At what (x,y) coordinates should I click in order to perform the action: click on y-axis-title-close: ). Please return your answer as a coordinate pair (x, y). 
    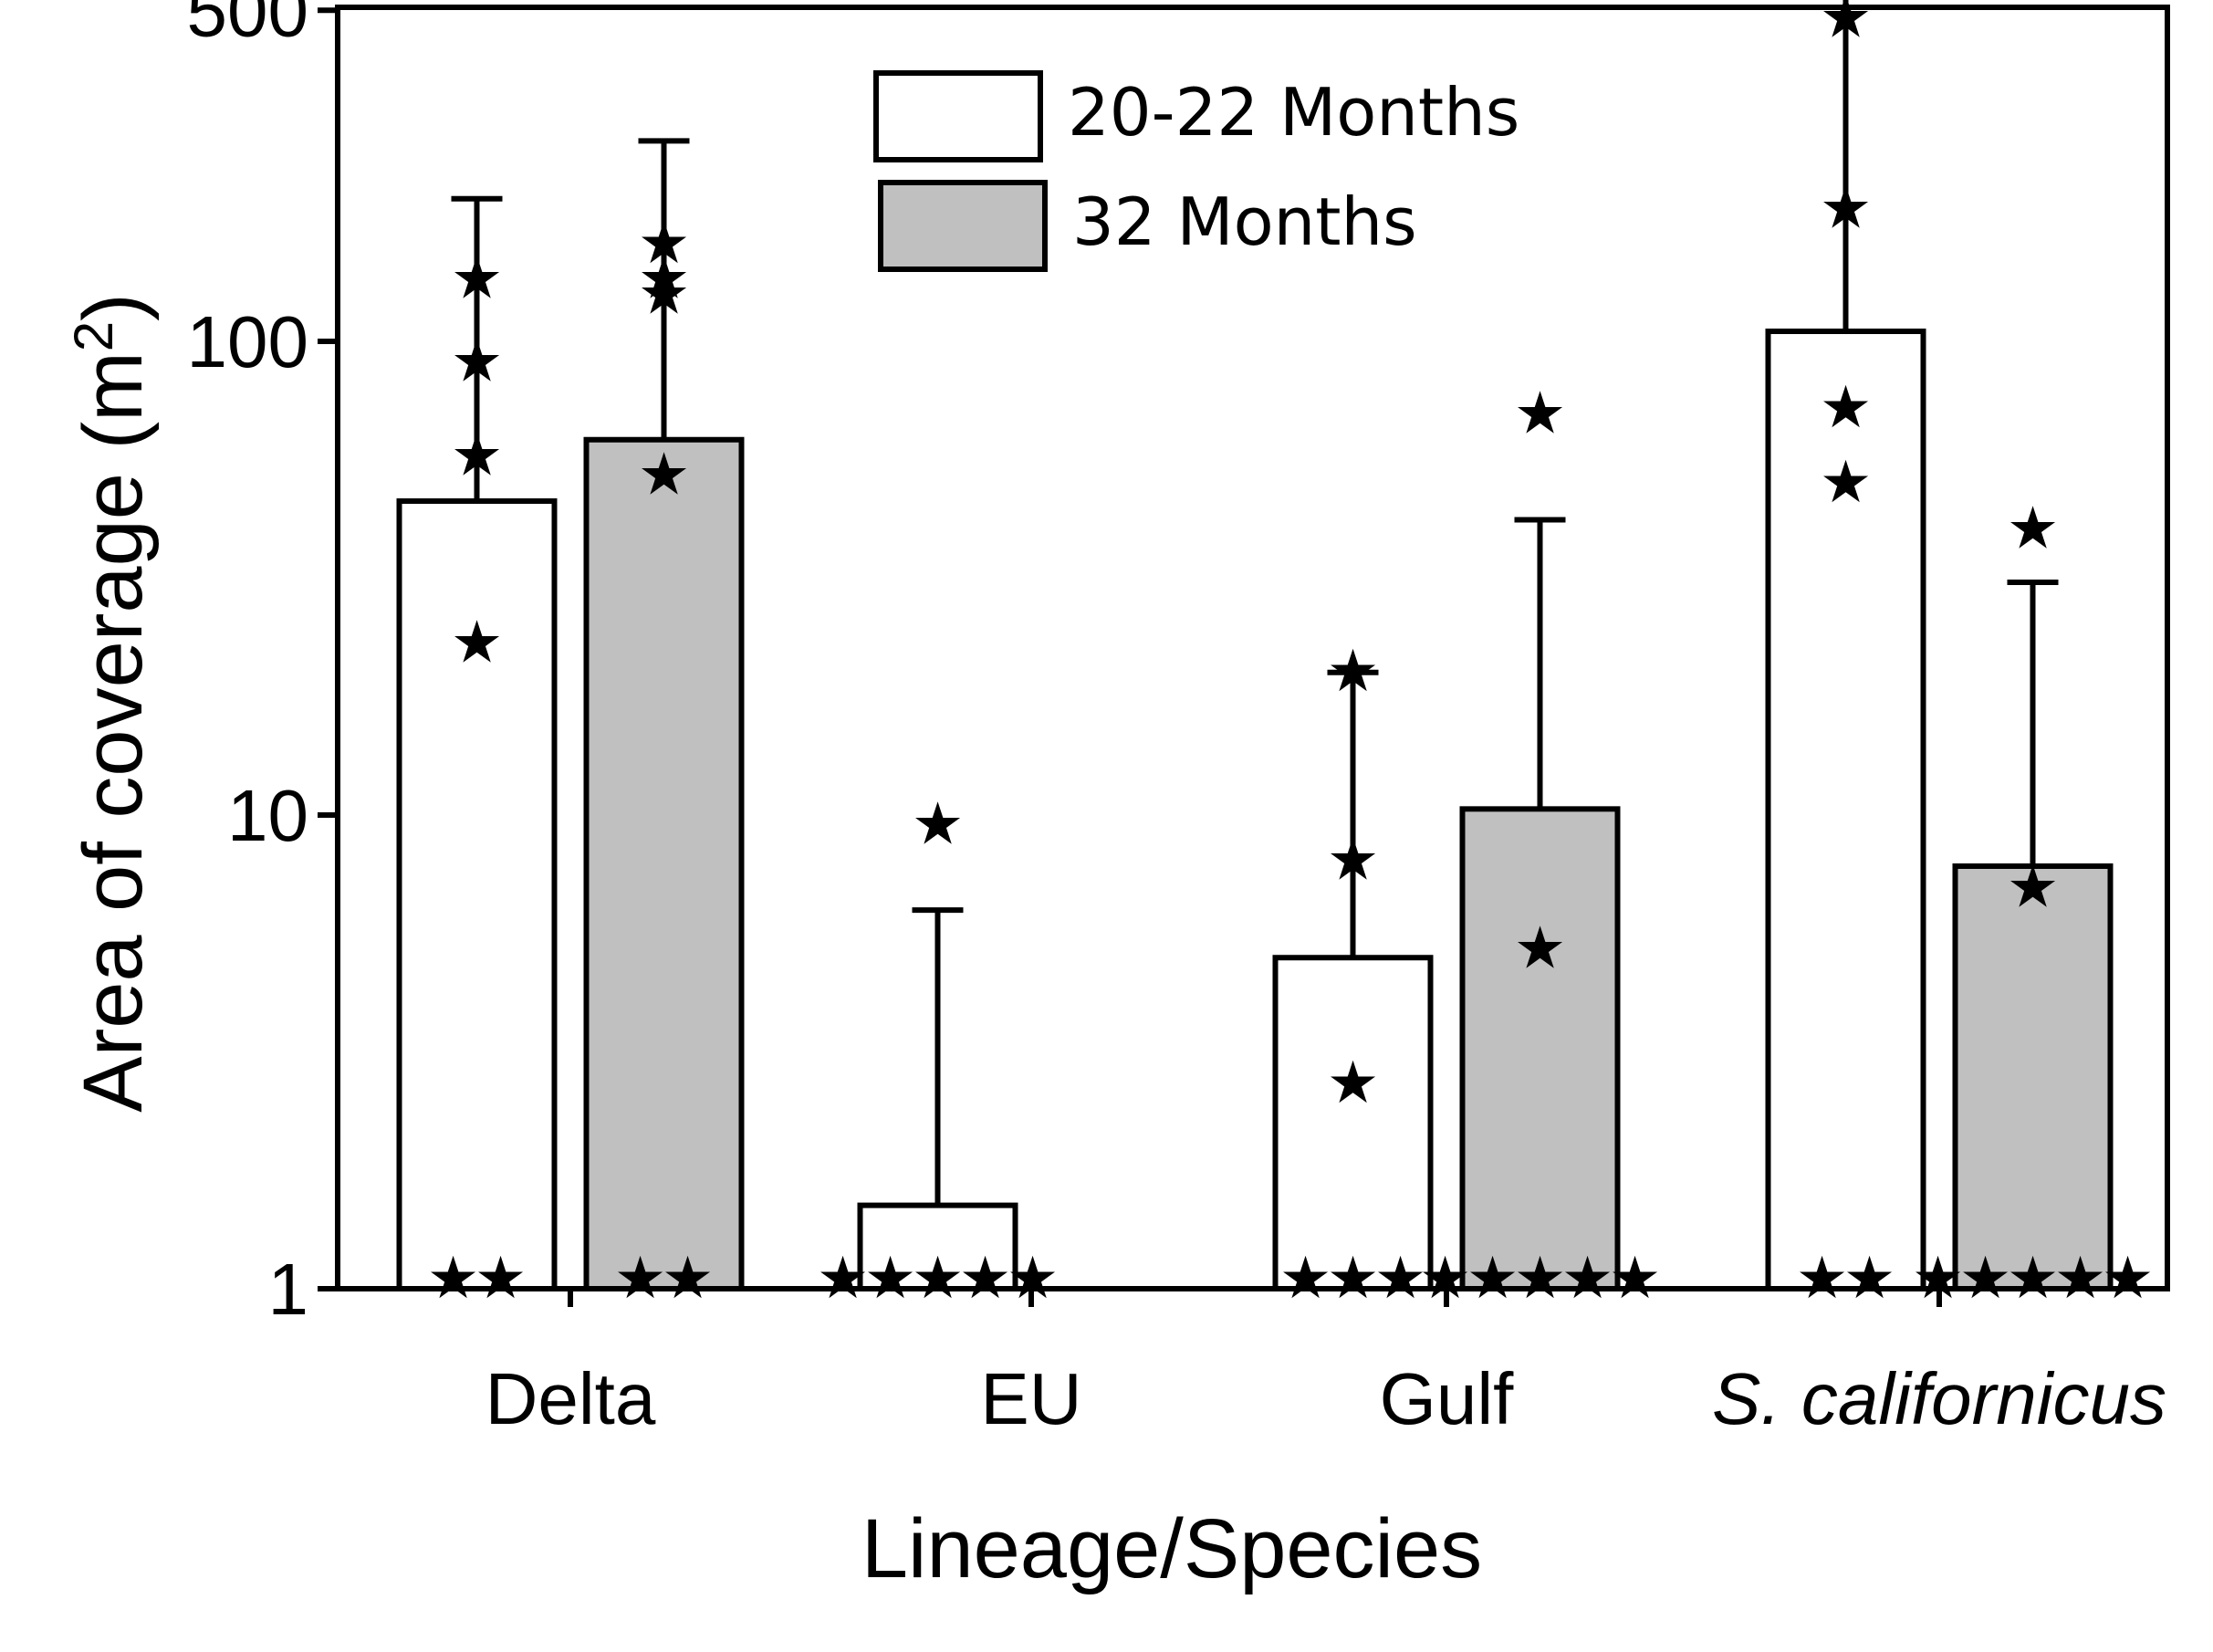
    Looking at the image, I should click on (113, 307).